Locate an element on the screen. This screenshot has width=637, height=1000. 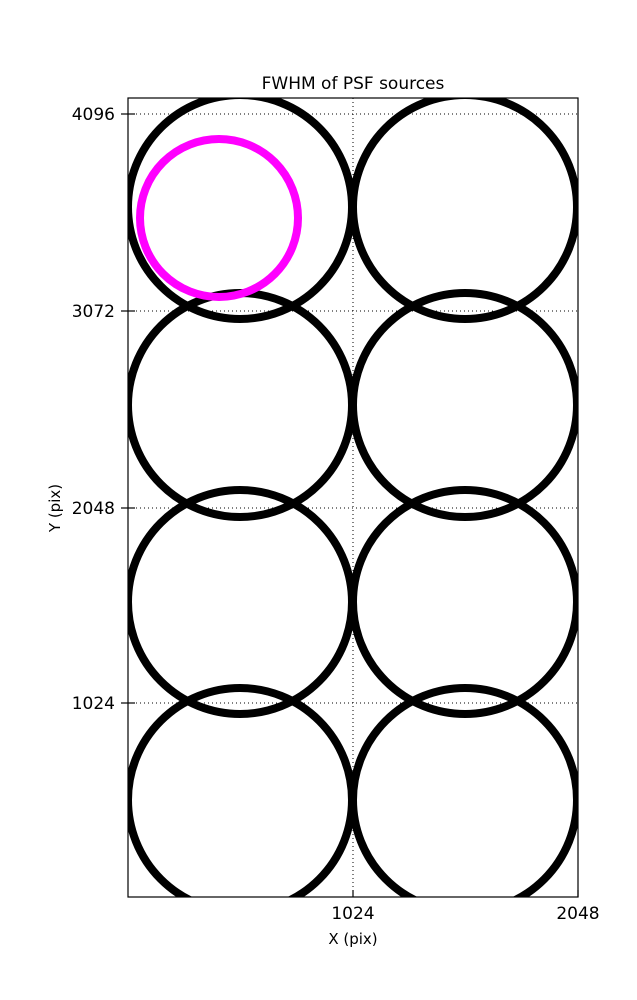
highlighted-source-circle is located at coordinates (219, 218).